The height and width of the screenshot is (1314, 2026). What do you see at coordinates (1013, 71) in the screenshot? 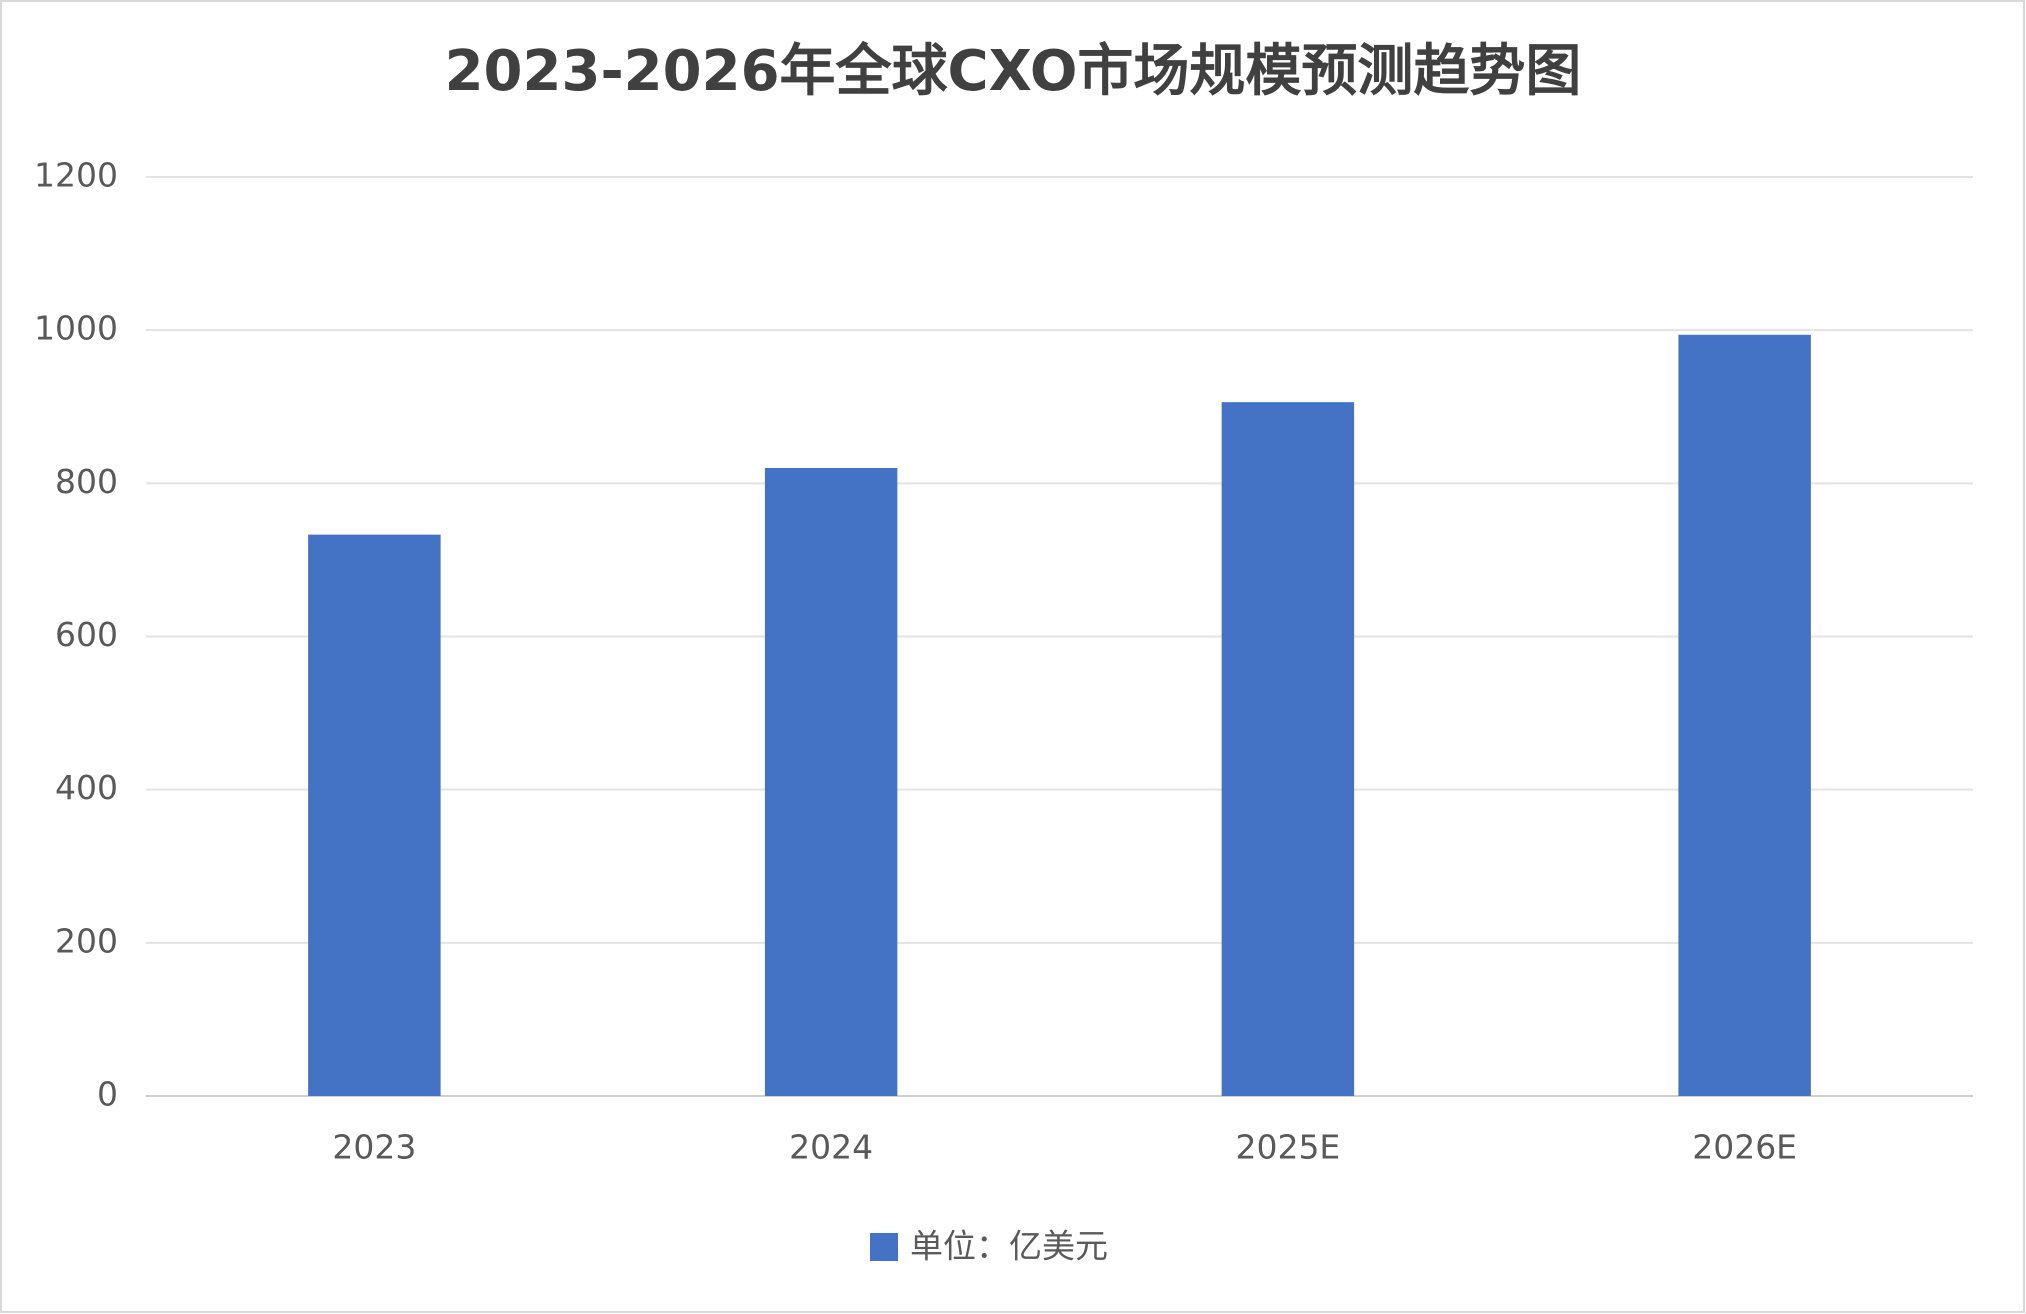
I see `chart-title: 2023-2026年全球CXO市场规模预测趋势图` at bounding box center [1013, 71].